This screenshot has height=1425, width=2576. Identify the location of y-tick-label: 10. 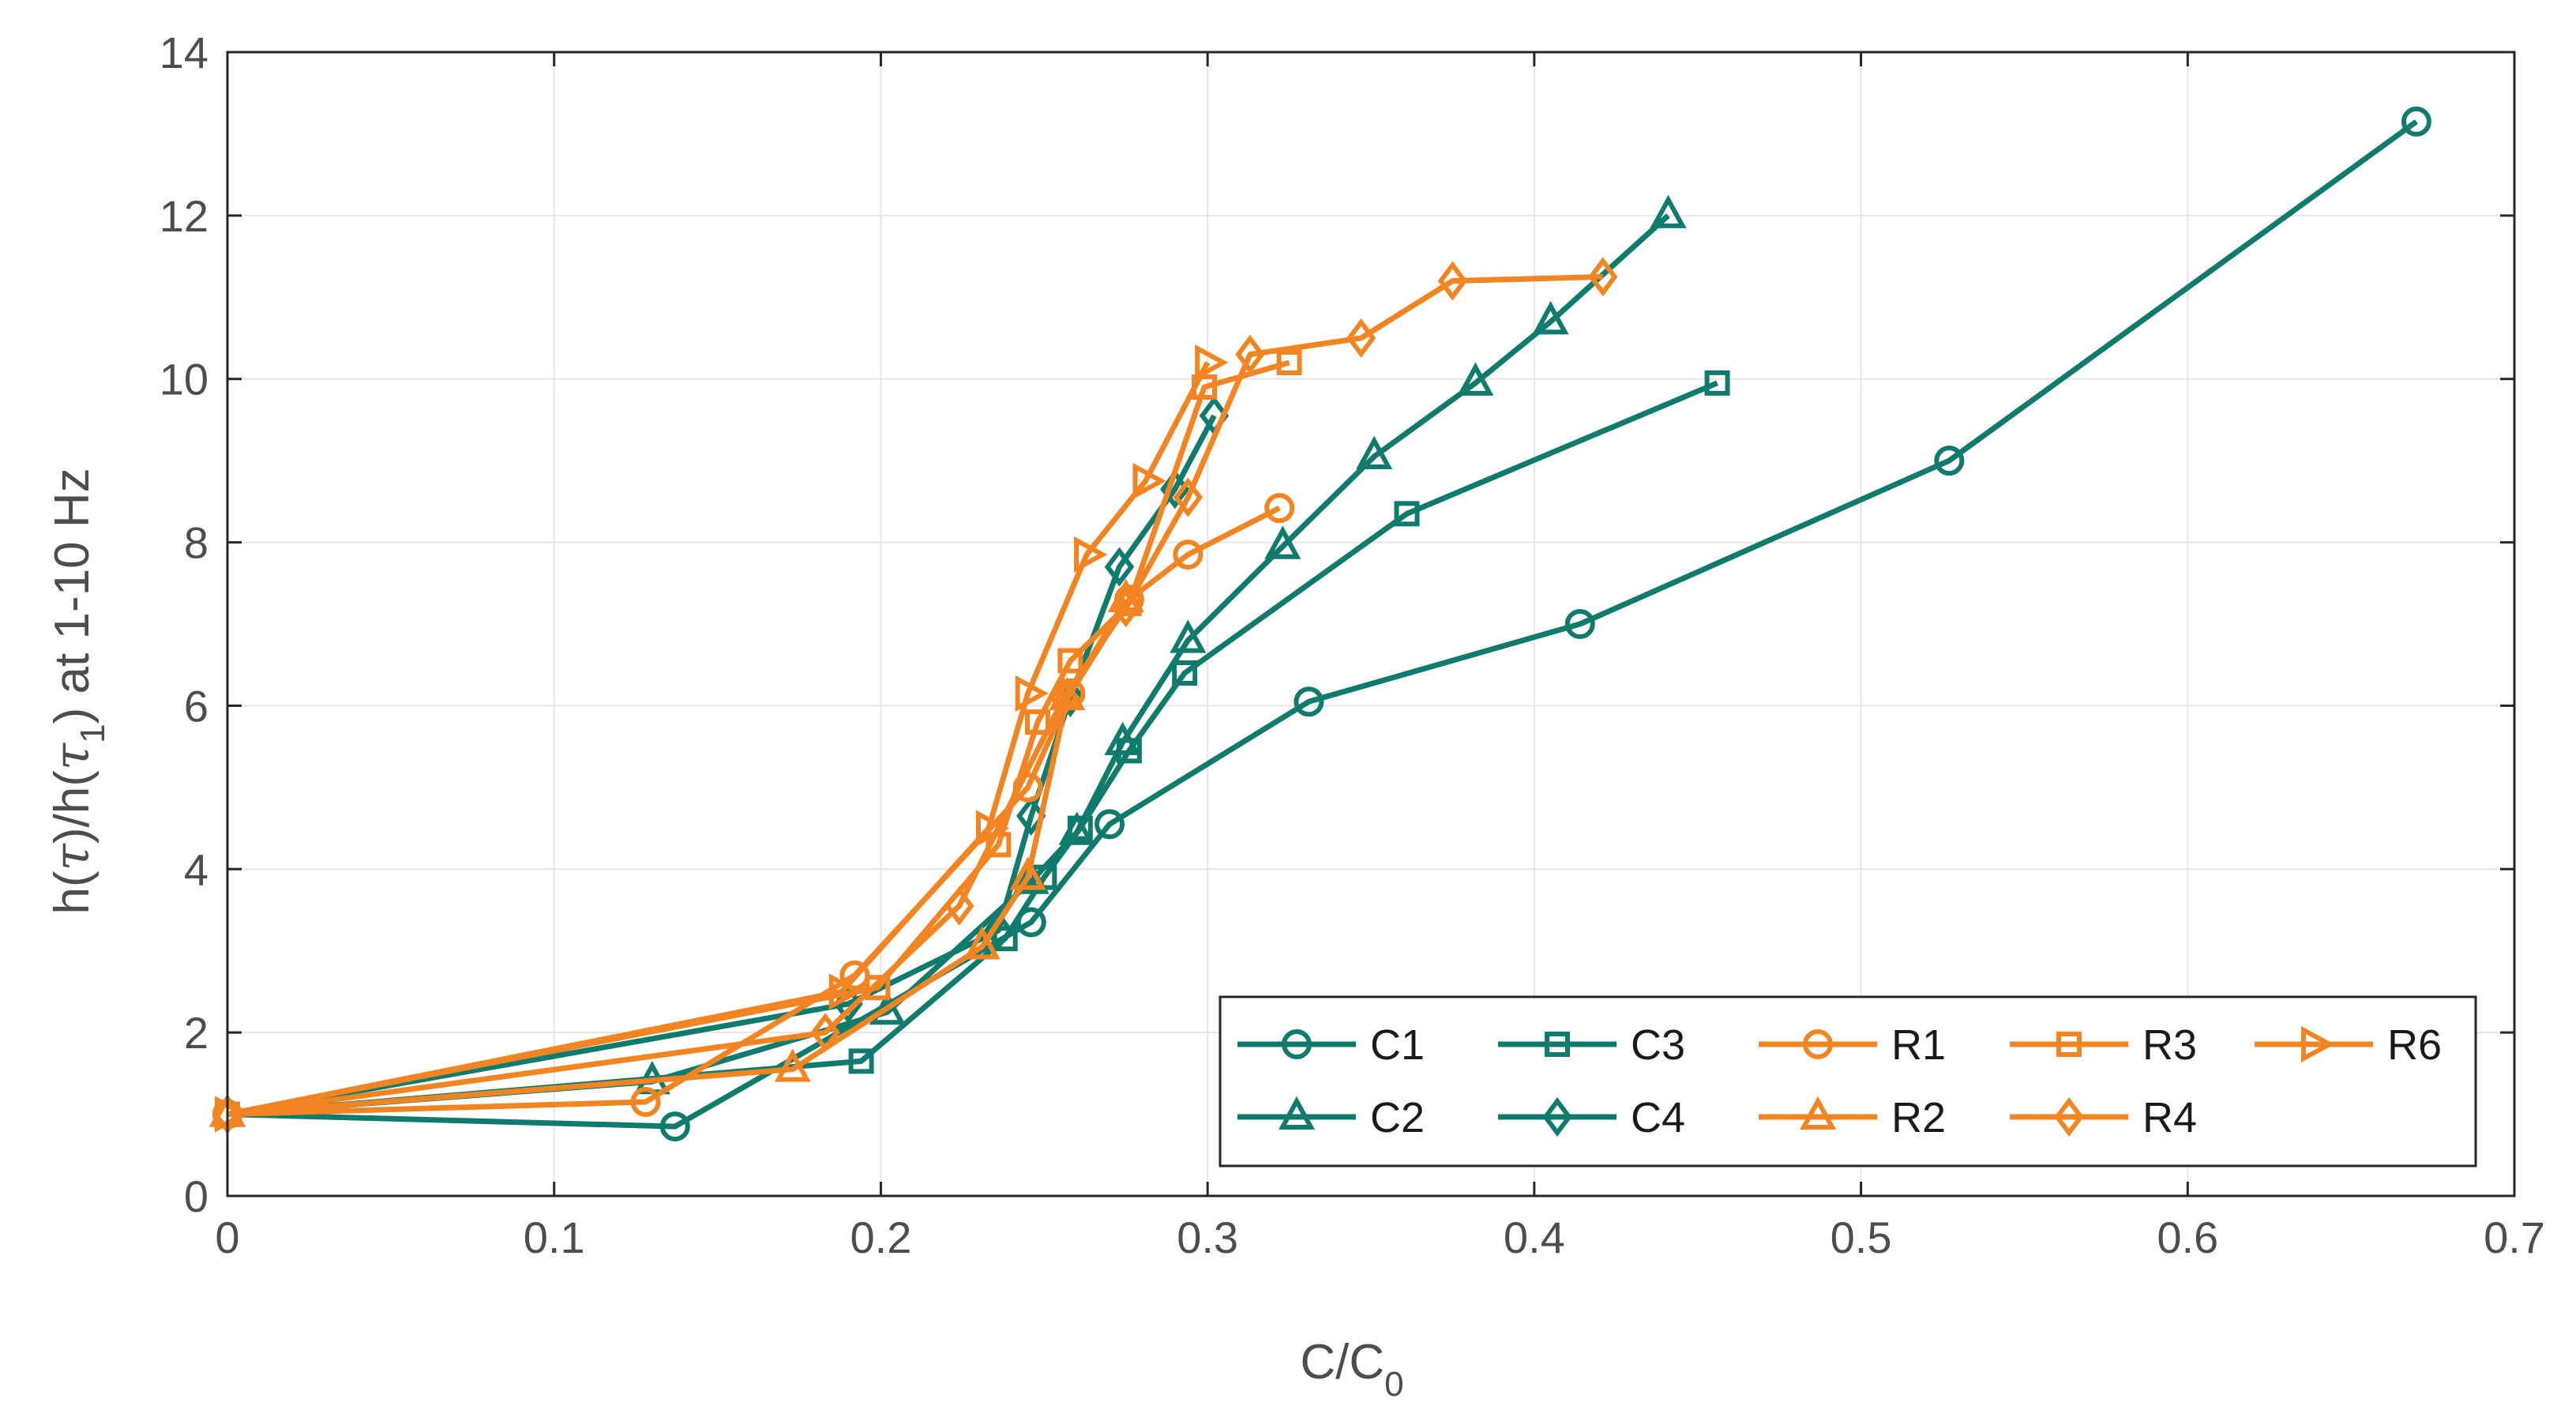
(184, 379).